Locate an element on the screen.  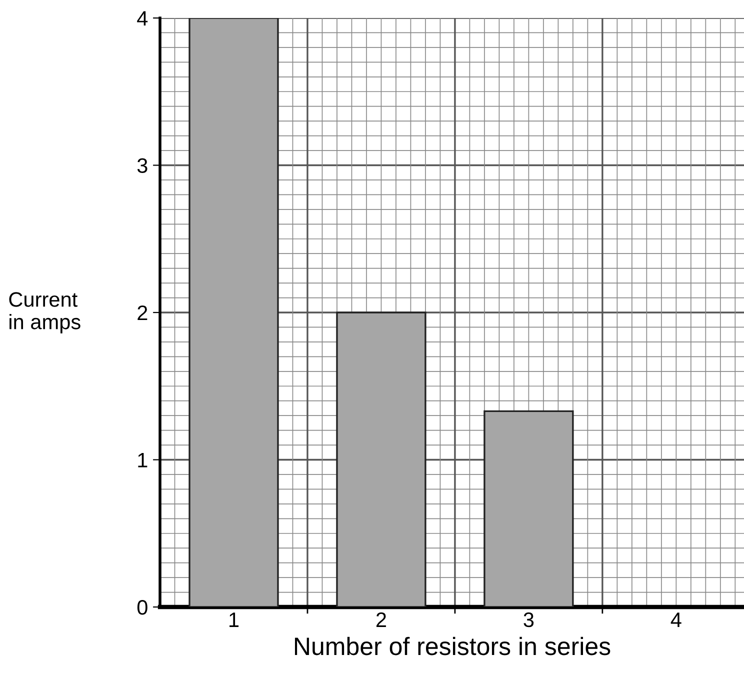
x-axis-title: Number of resistors in series is located at coordinates (452, 646).